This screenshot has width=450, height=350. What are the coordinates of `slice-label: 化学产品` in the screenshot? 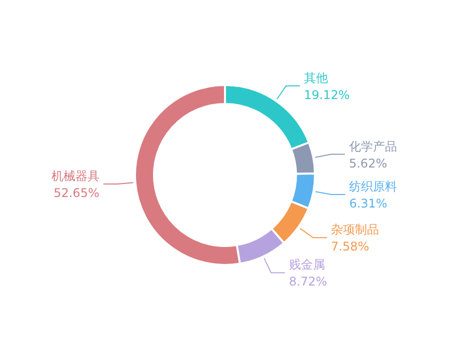 It's located at (372, 146).